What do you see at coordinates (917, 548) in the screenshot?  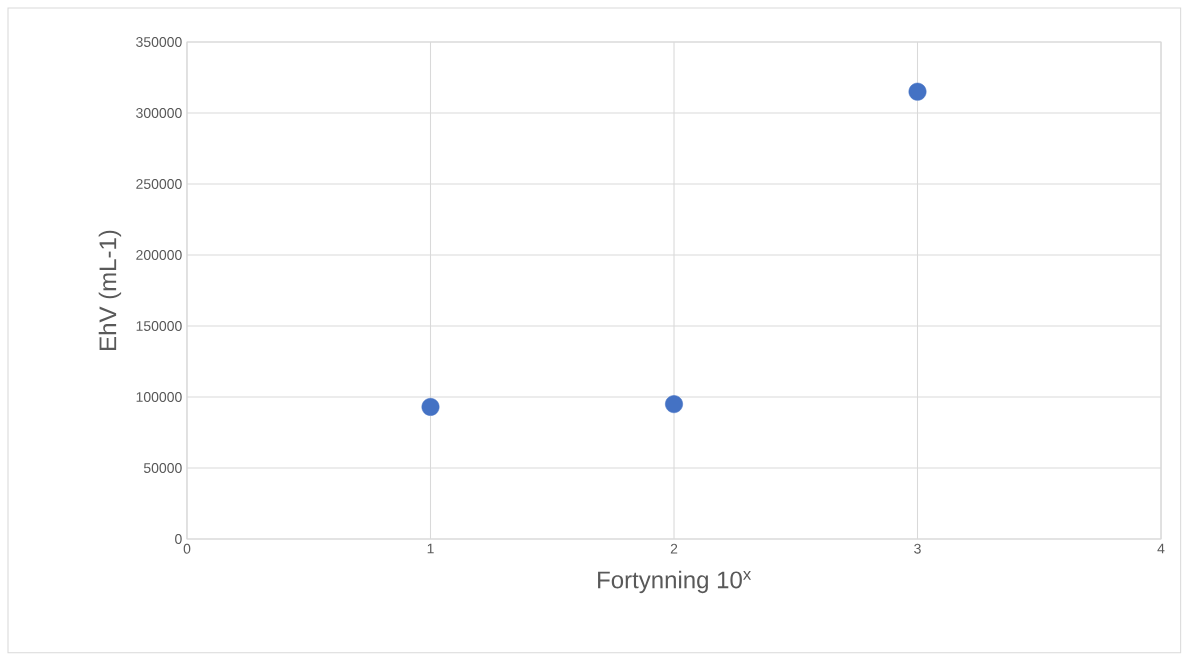 I see `x-tick-label: 3` at bounding box center [917, 548].